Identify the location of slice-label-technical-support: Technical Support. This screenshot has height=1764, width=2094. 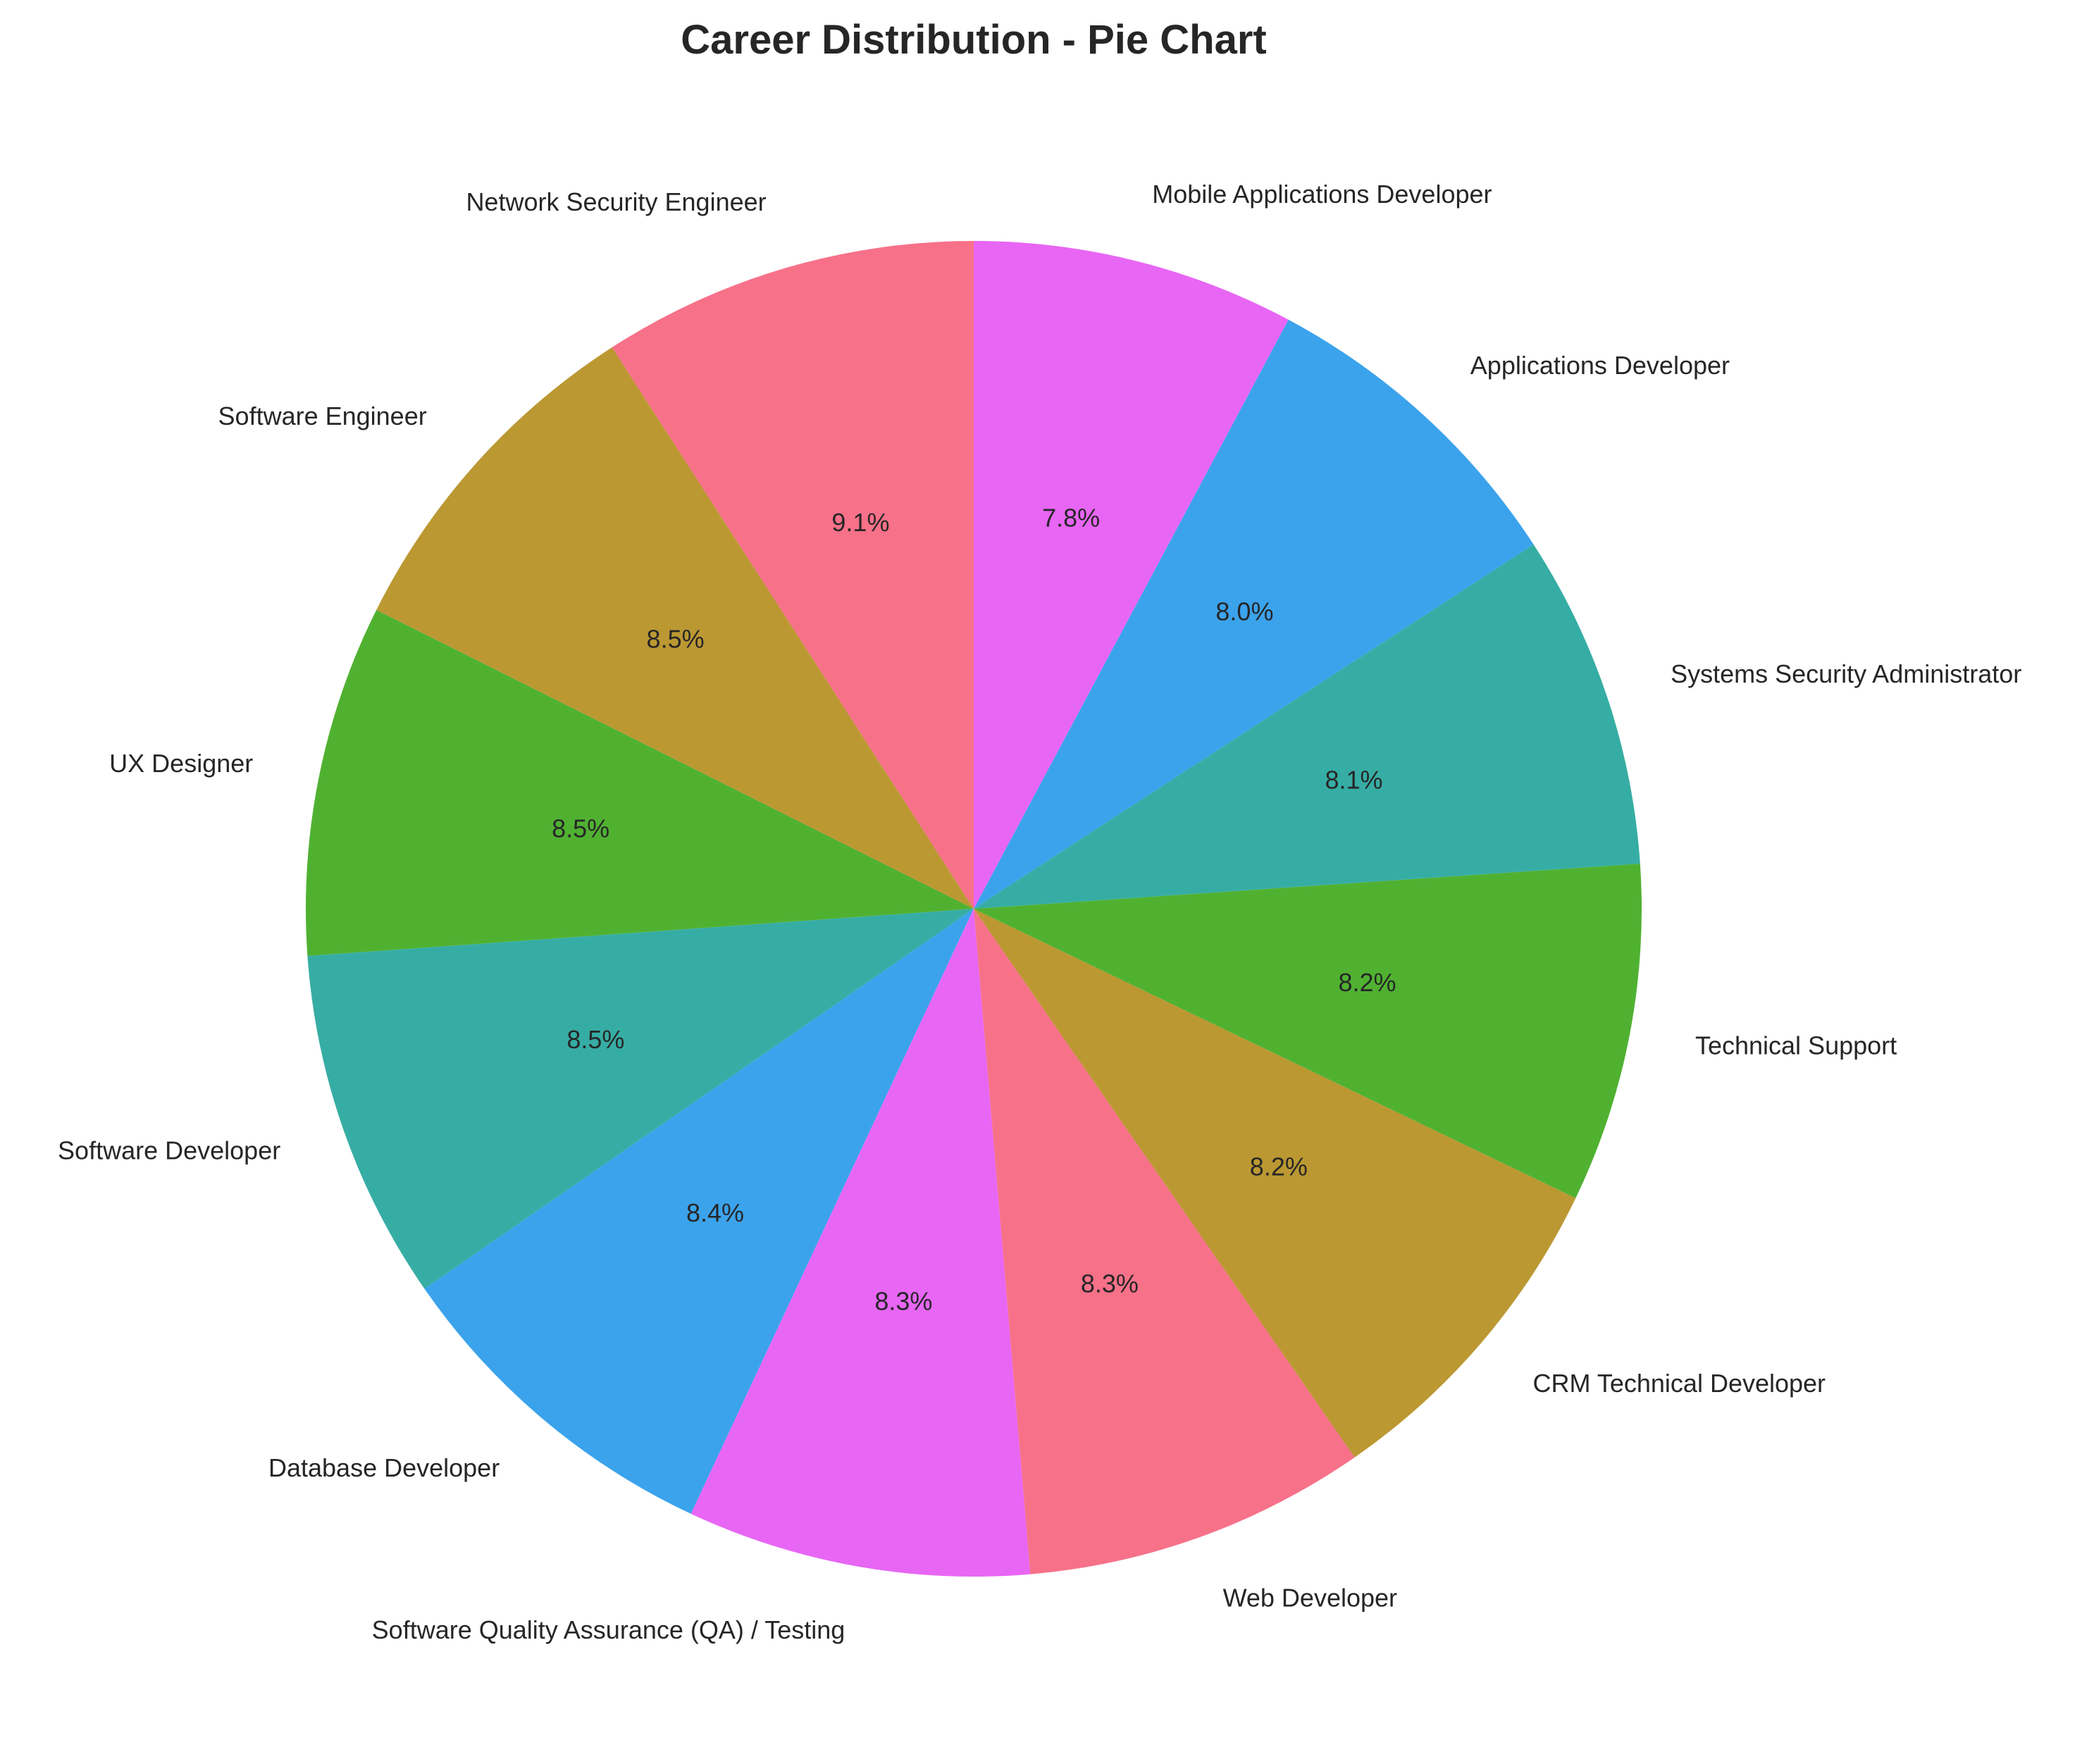
(1796, 1046).